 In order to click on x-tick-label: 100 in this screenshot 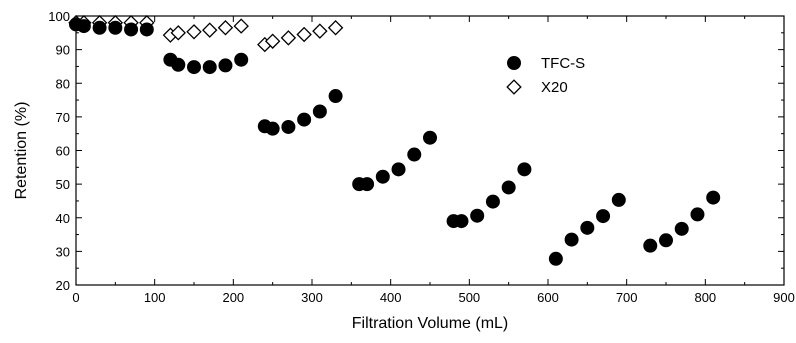, I will do `click(155, 297)`.